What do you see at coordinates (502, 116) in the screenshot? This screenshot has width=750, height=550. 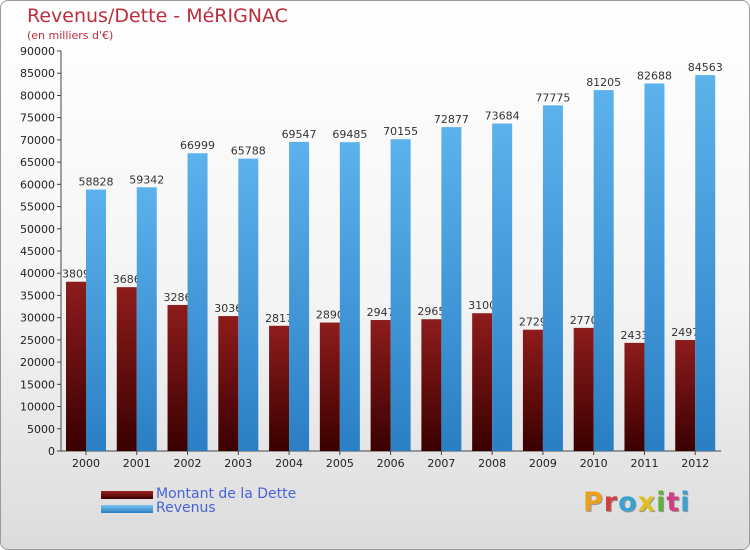 I see `data-label-revenue: 73684` at bounding box center [502, 116].